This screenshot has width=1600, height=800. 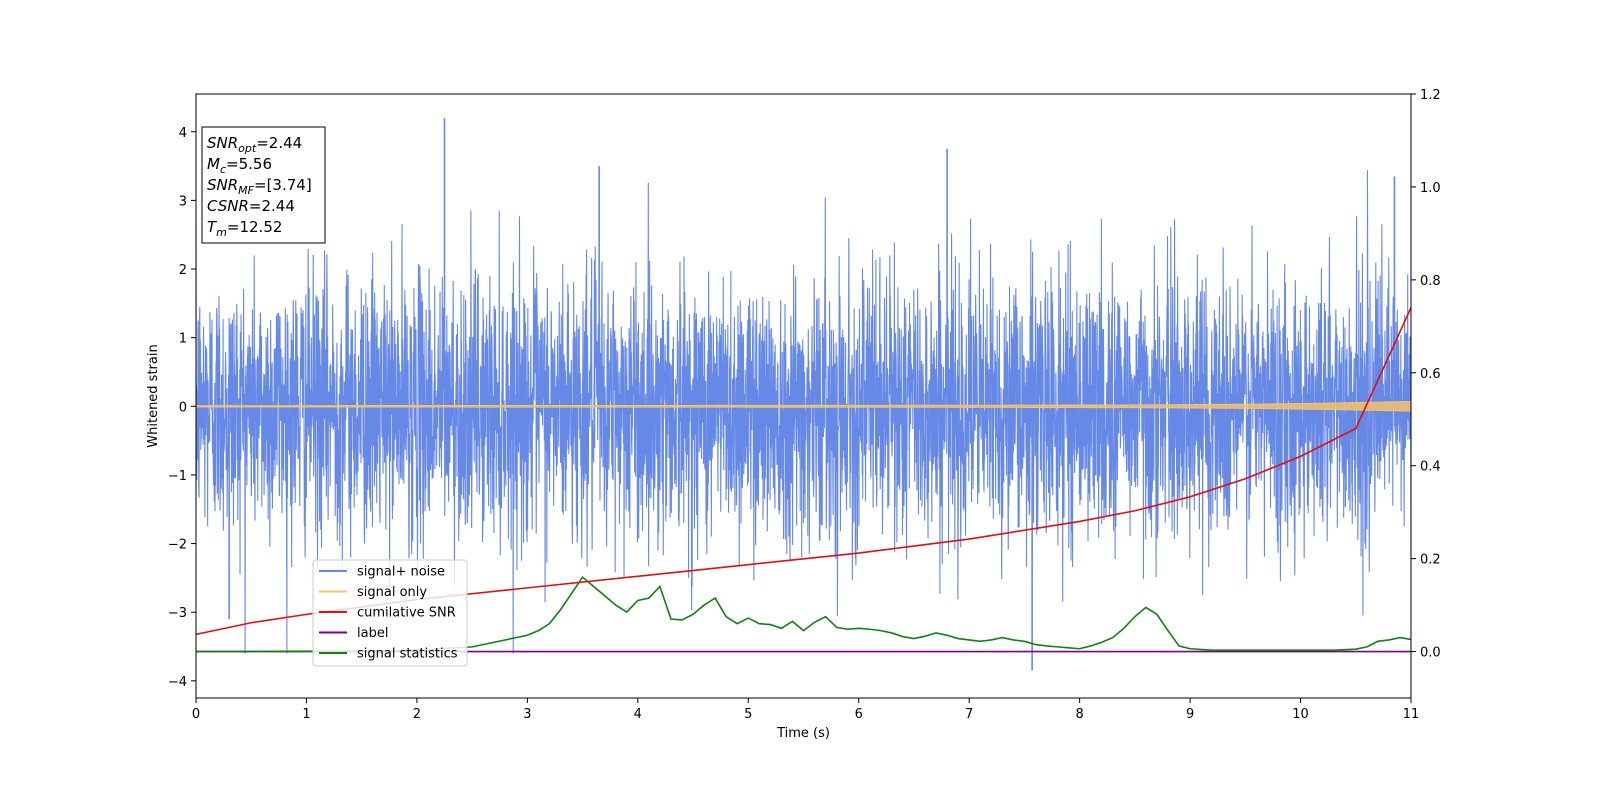 What do you see at coordinates (212, 227) in the screenshot?
I see `info-var: T` at bounding box center [212, 227].